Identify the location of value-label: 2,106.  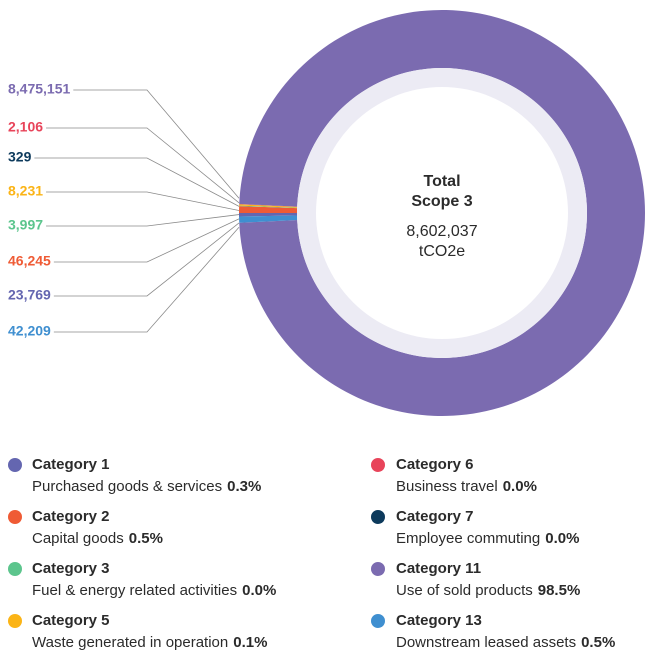
(25, 127).